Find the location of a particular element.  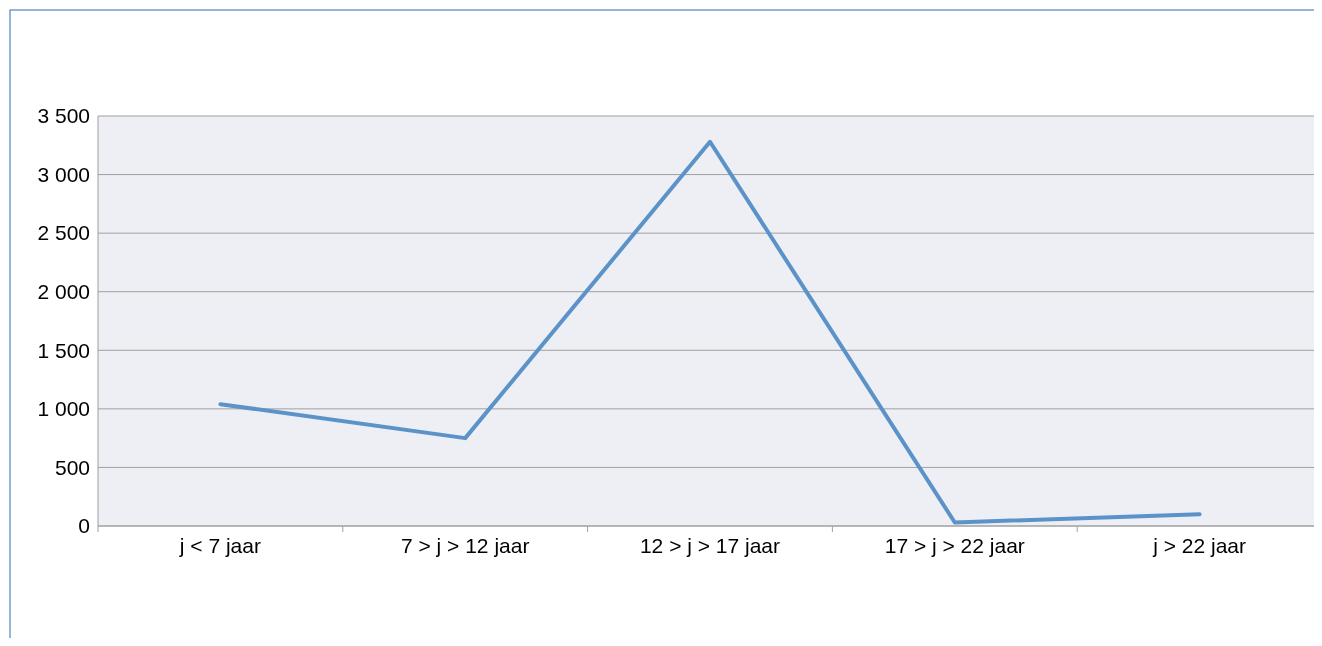

y-tick-label: 0 is located at coordinates (84, 526).